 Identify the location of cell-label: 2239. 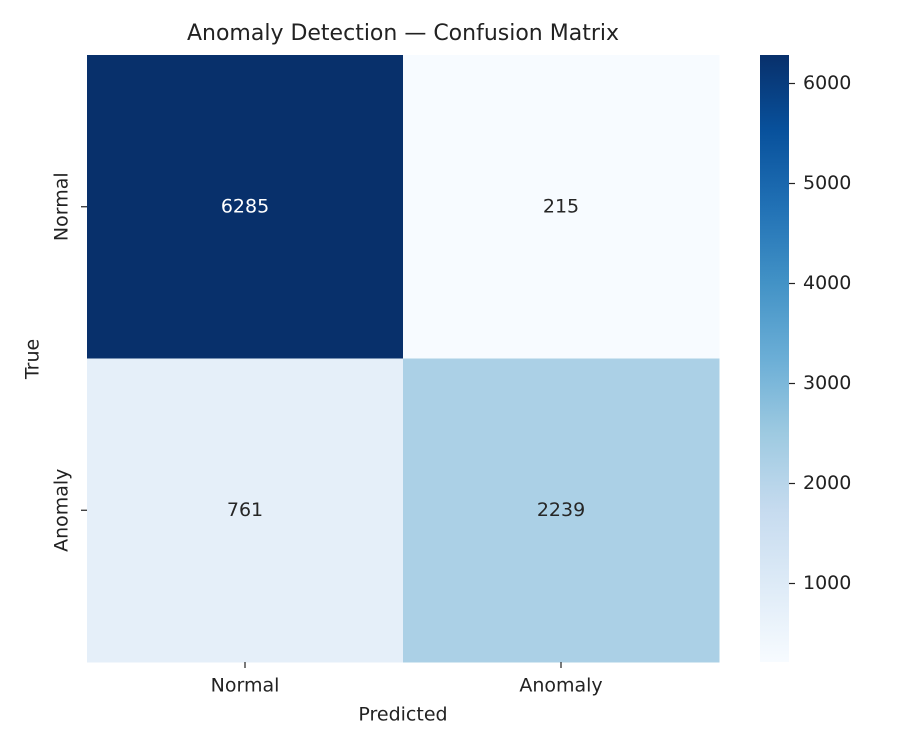
(561, 510).